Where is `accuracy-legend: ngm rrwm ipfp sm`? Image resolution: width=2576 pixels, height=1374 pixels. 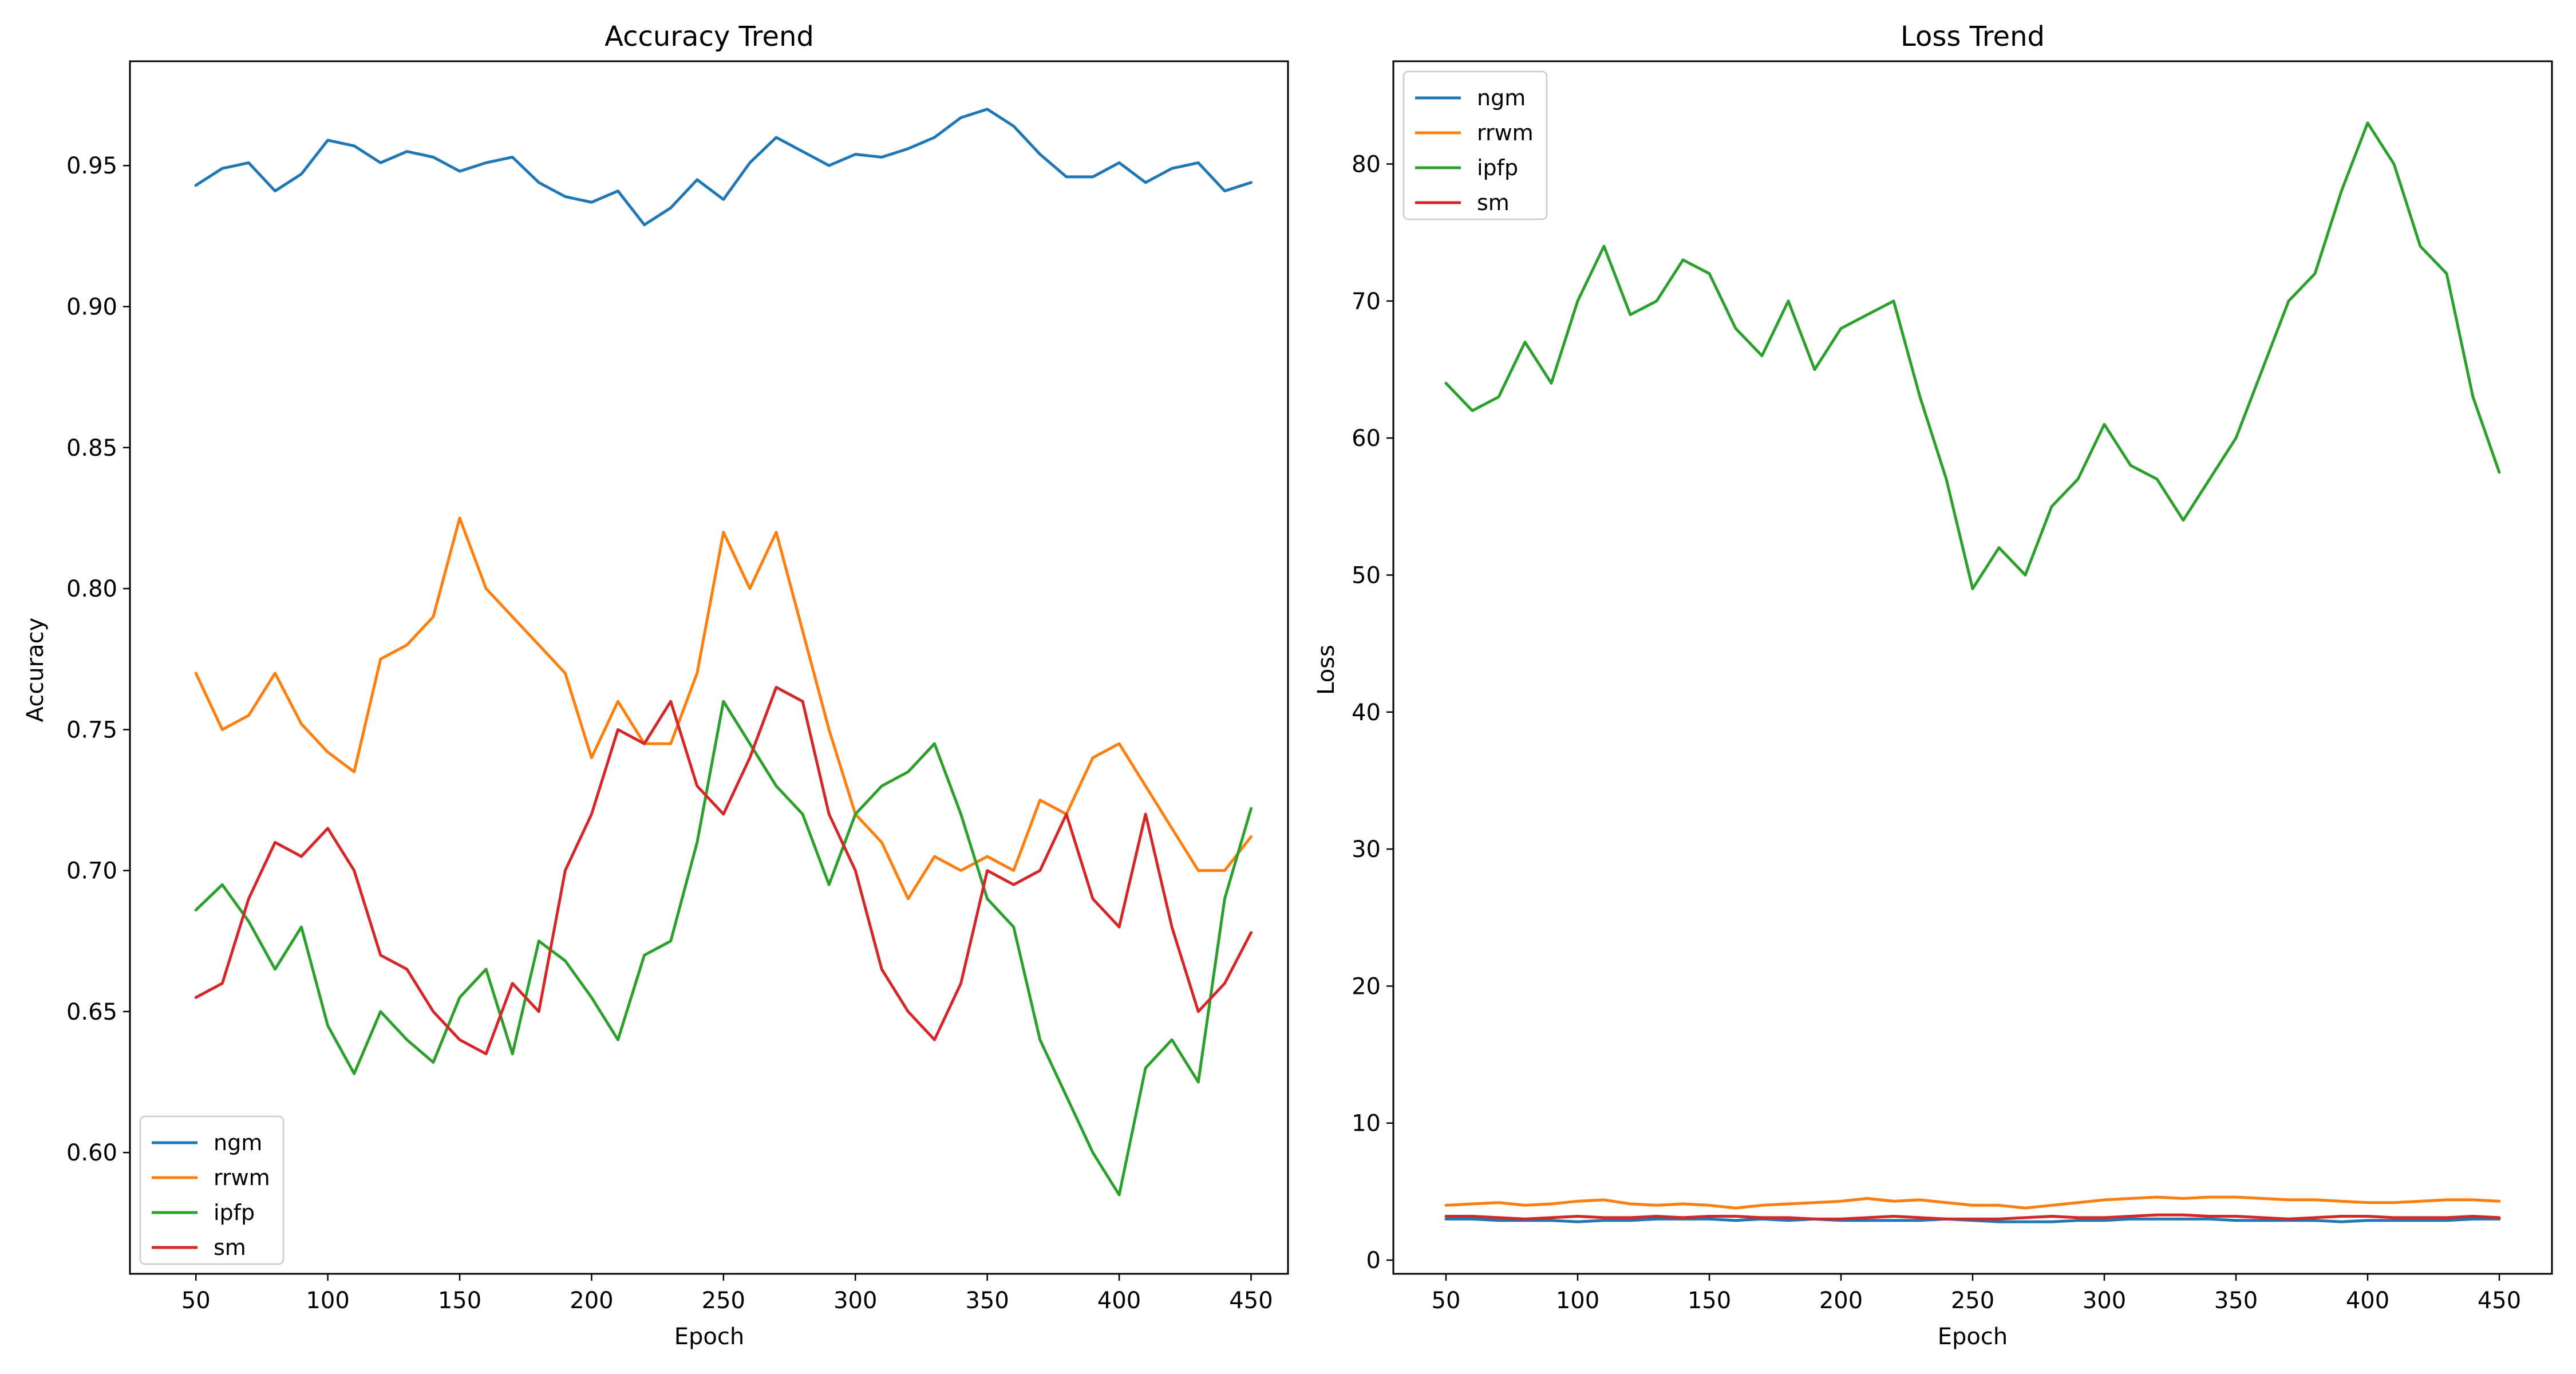
accuracy-legend: ngm rrwm ipfp sm is located at coordinates (212, 1190).